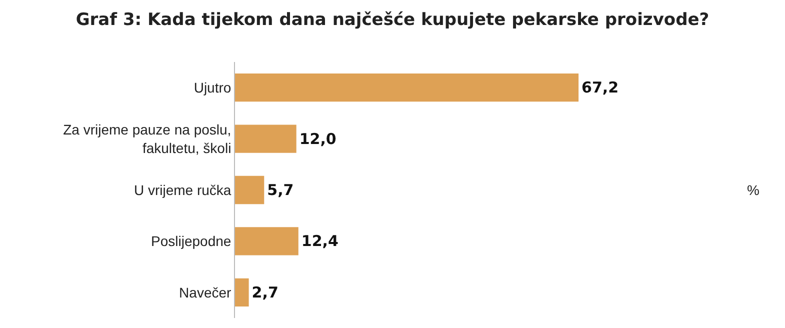 This screenshot has height=328, width=785. Describe the element at coordinates (319, 241) in the screenshot. I see `data-label: 12,4` at that location.